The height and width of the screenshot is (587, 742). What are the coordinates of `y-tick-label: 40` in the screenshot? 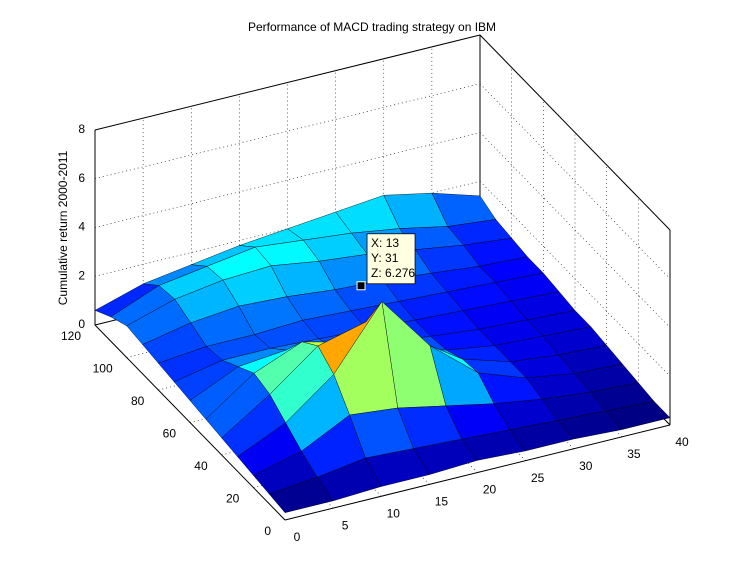 It's located at (201, 466).